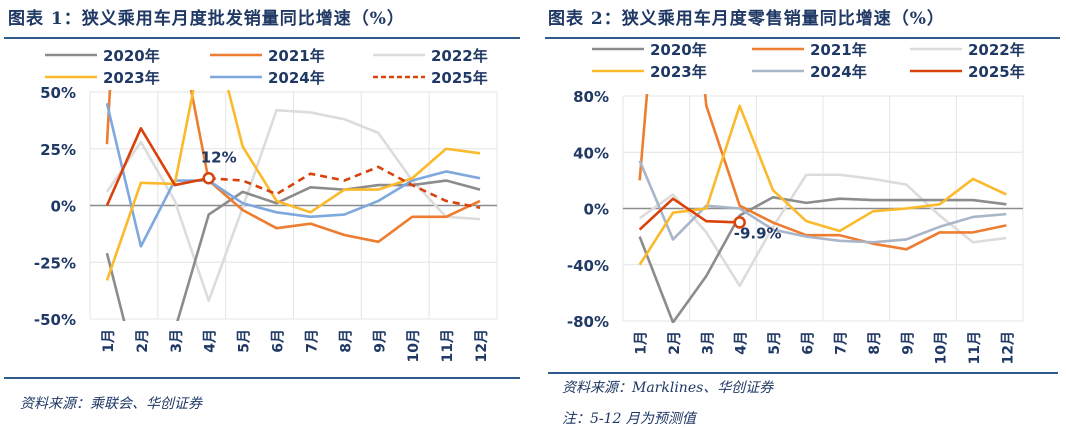  What do you see at coordinates (219, 157) in the screenshot?
I see `annotation-label: 12%` at bounding box center [219, 157].